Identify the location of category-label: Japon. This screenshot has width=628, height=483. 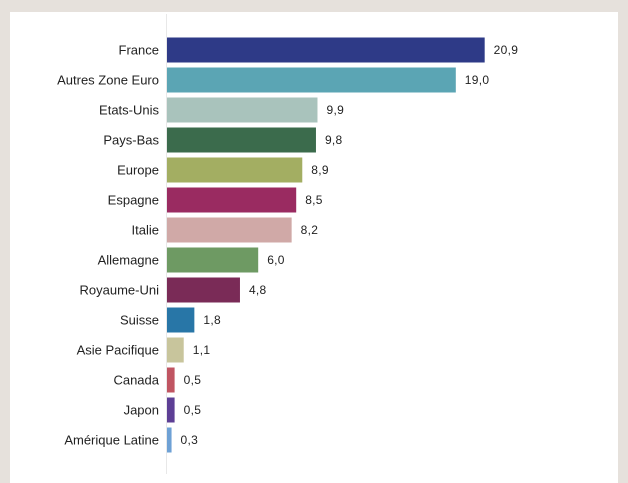
(141, 410).